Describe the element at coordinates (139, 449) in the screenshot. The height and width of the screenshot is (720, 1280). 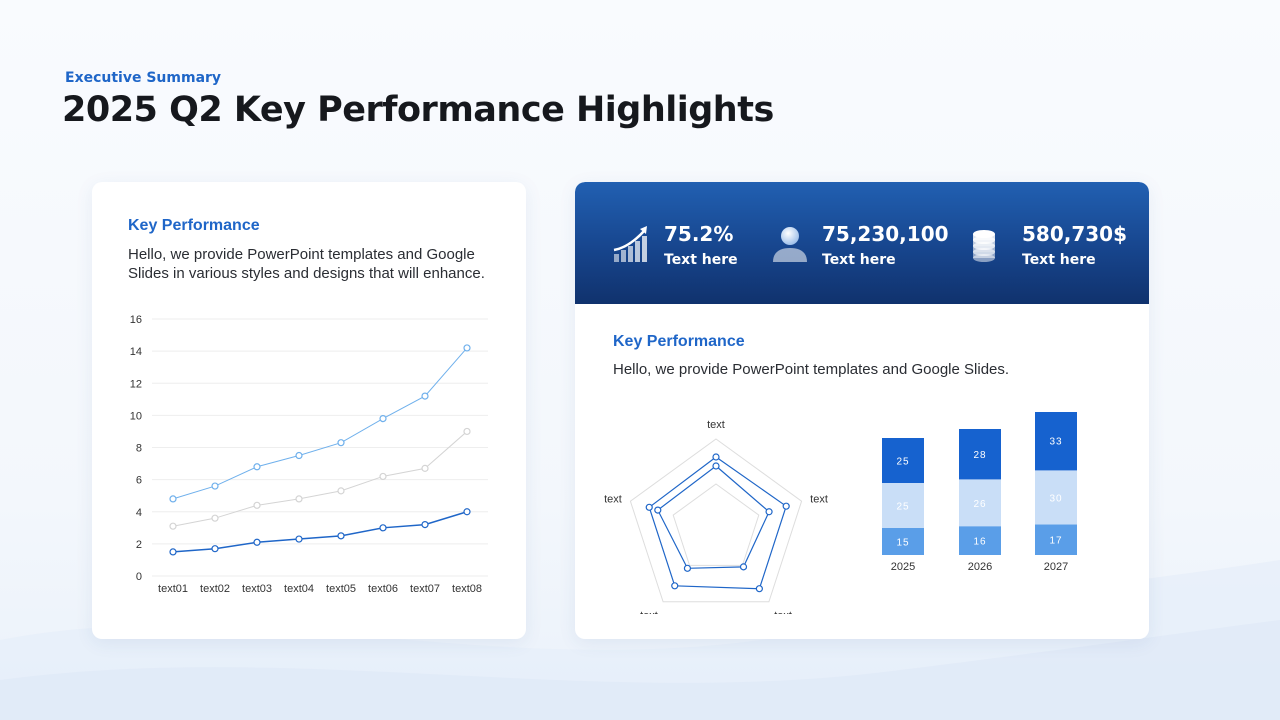
I see `y-tick-label: 8` at that location.